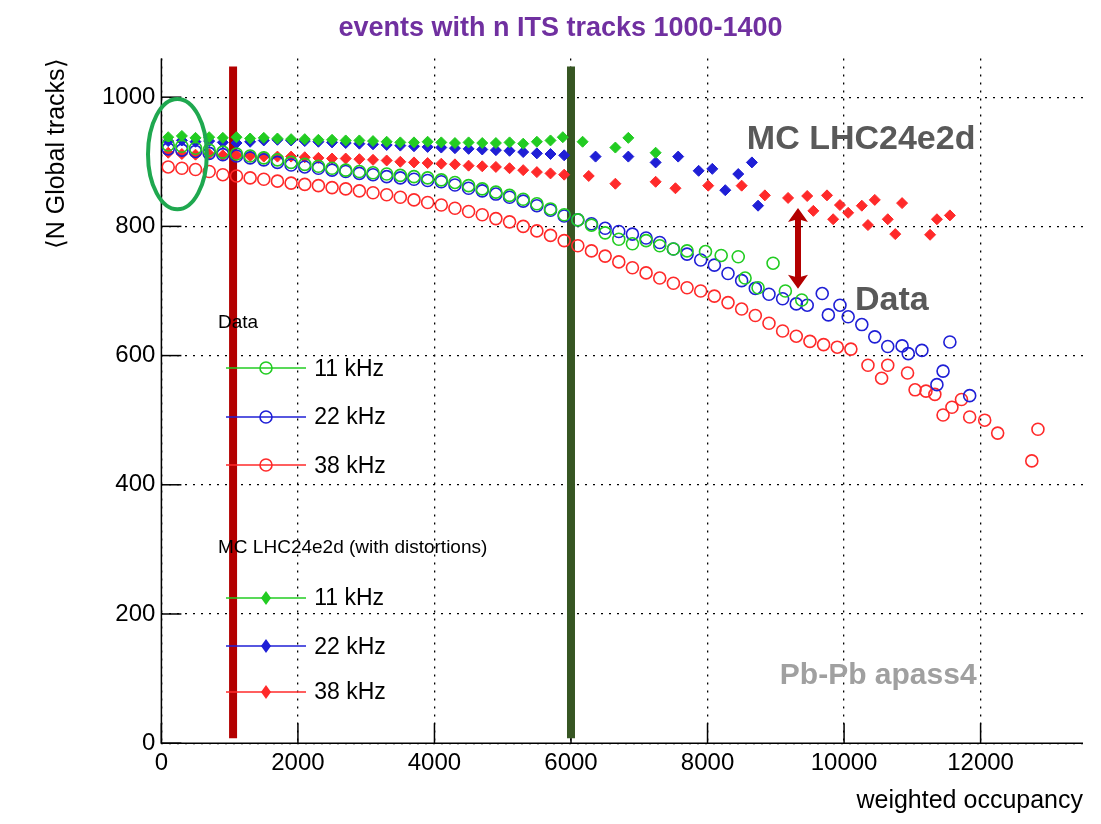  Describe the element at coordinates (298, 762) in the screenshot. I see `x-tick-label: 2000` at that location.